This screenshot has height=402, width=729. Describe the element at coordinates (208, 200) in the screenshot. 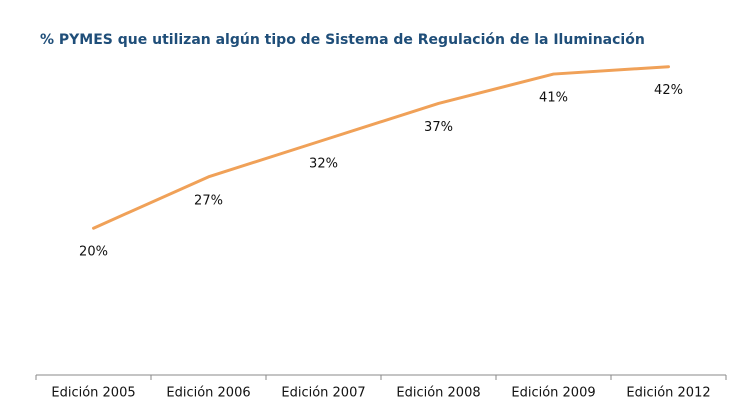

I see `data-label: 27%` at that location.